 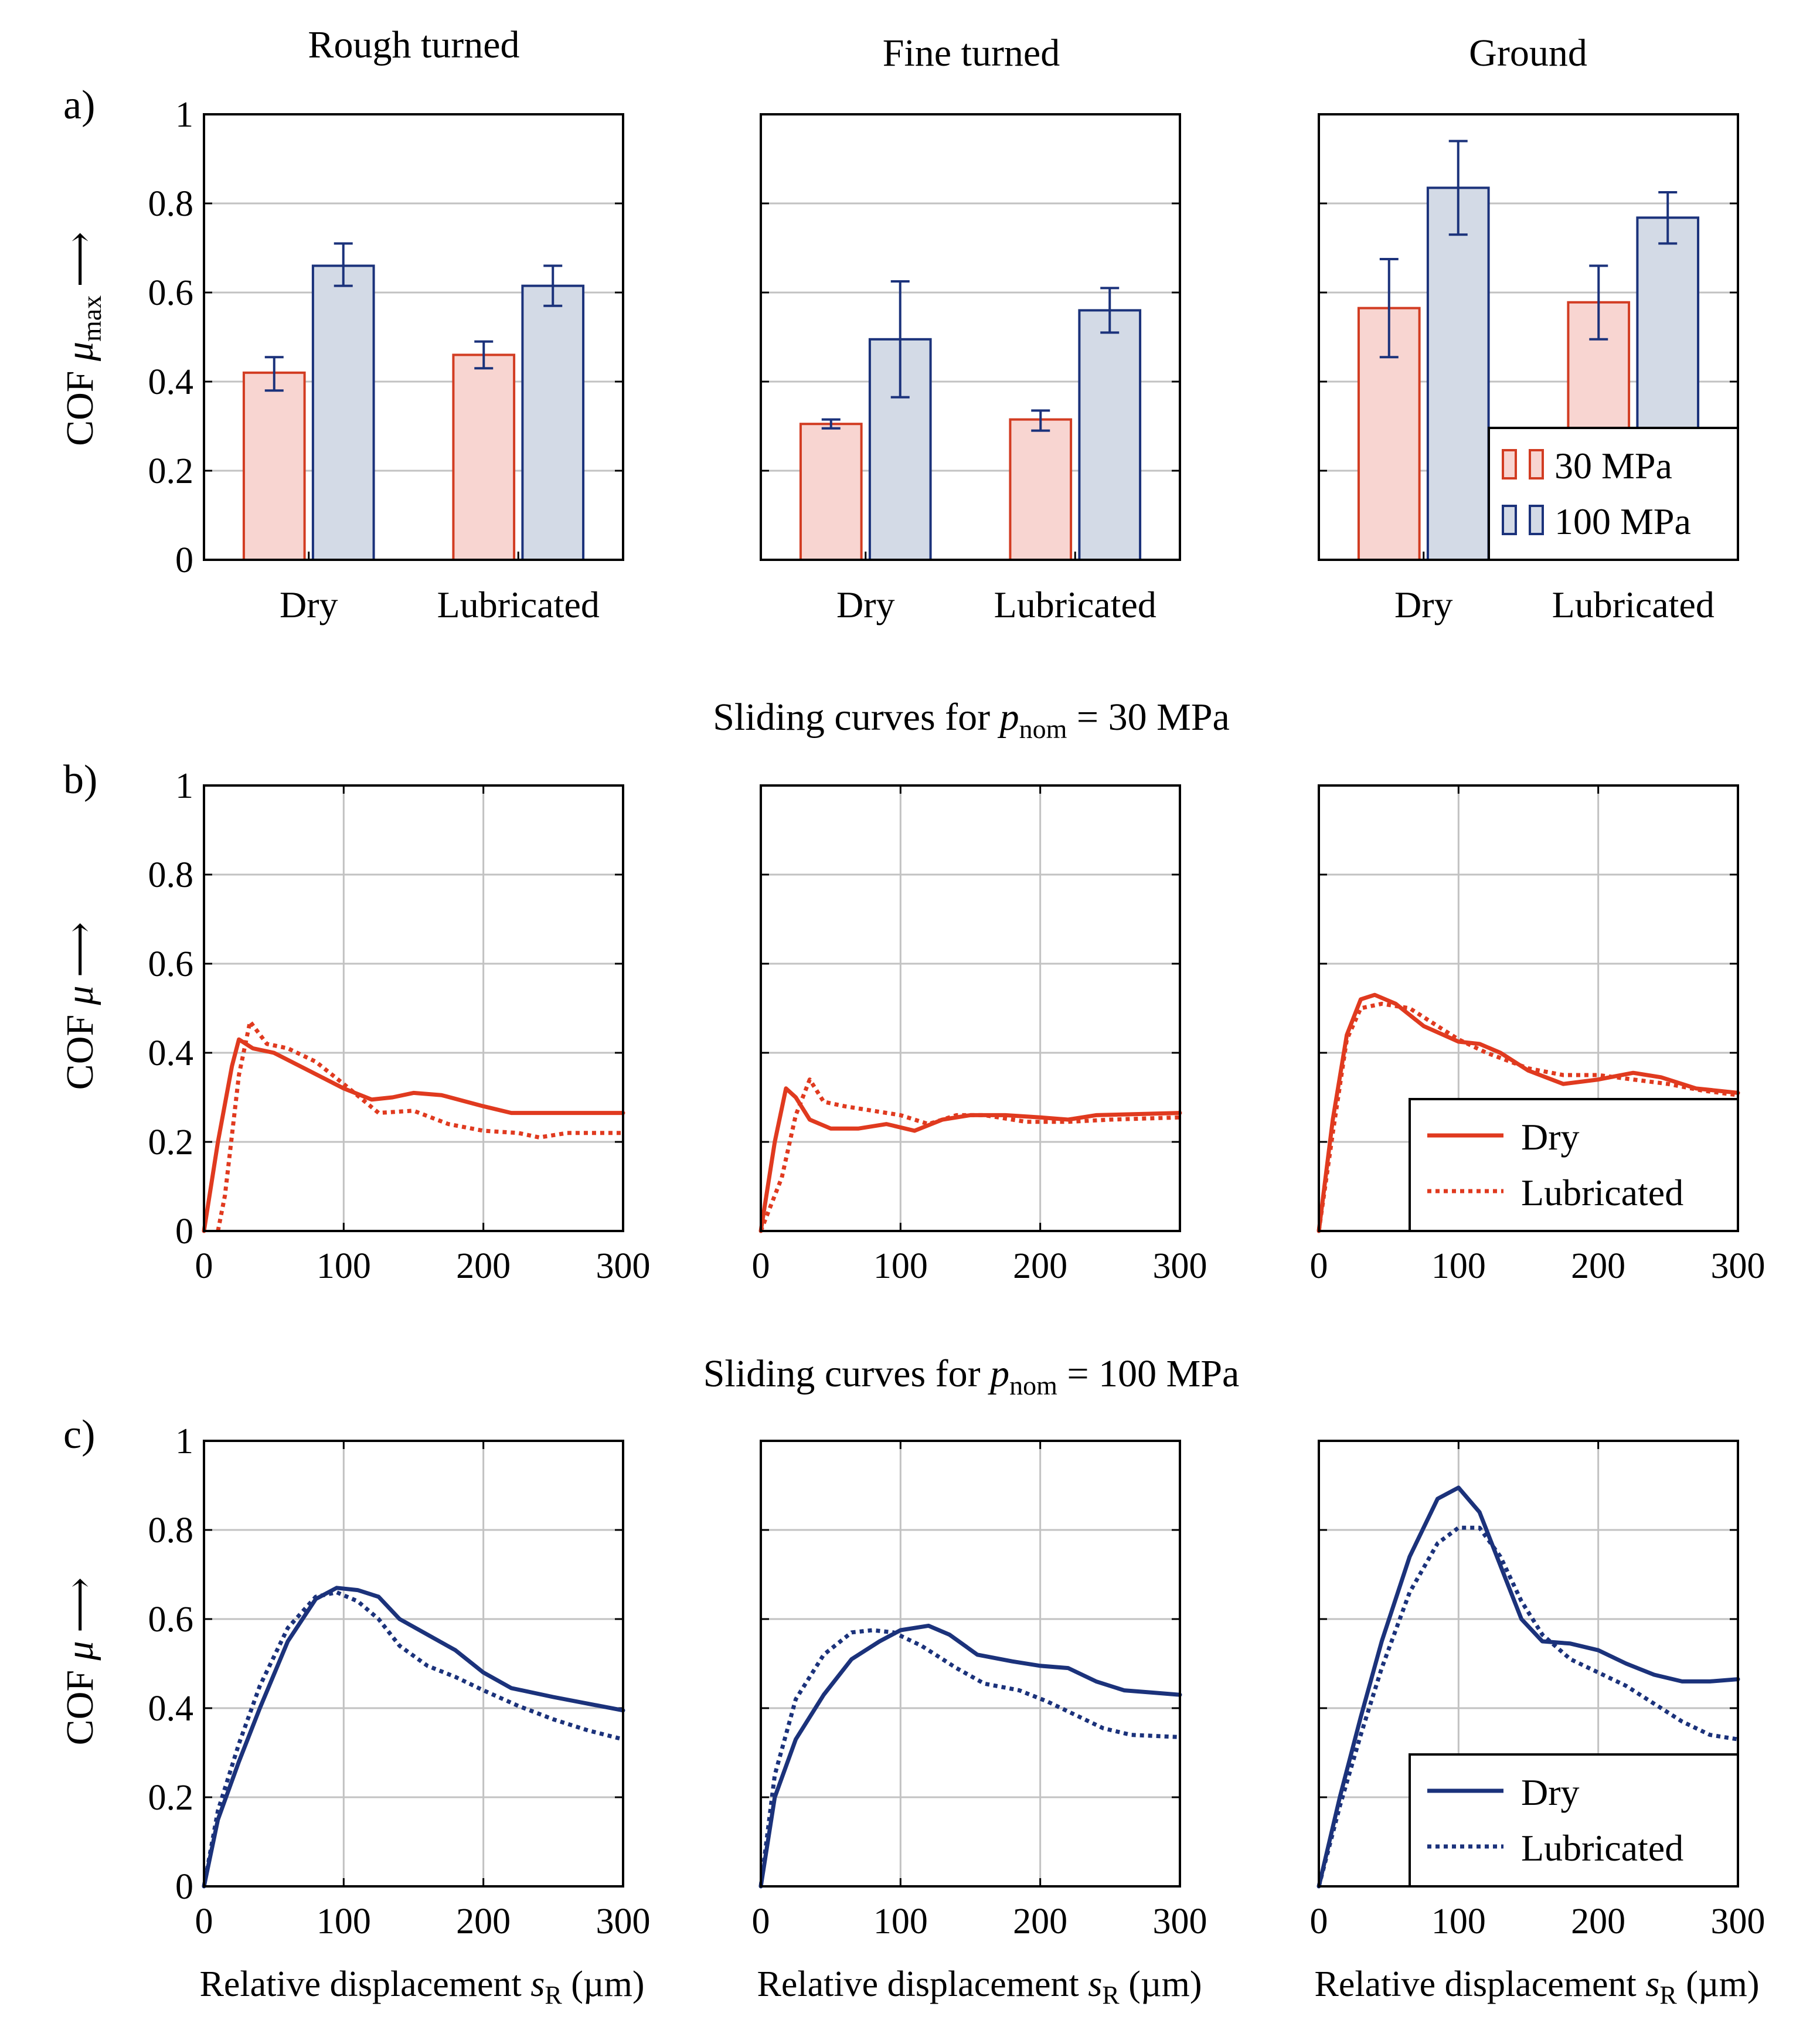 What do you see at coordinates (80, 779) in the screenshot?
I see `row-label-b: b)` at bounding box center [80, 779].